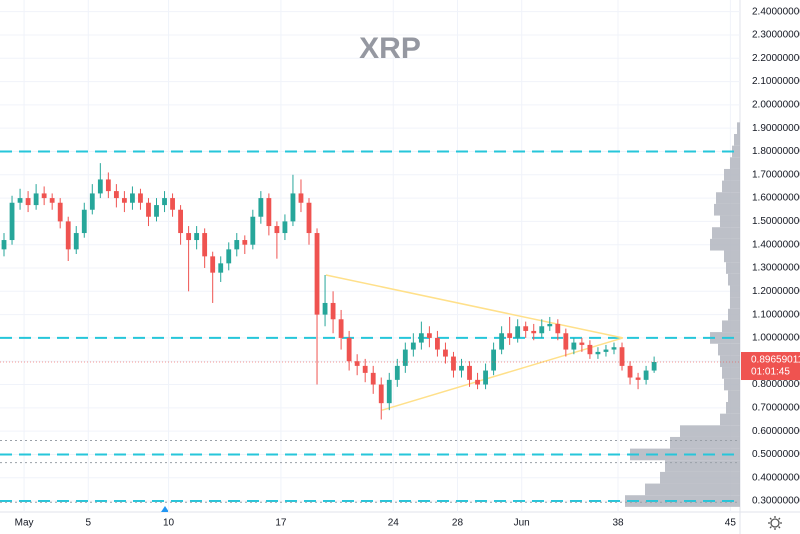 This screenshot has height=534, width=800. Describe the element at coordinates (394, 523) in the screenshot. I see `x-tick-label: 24` at that location.